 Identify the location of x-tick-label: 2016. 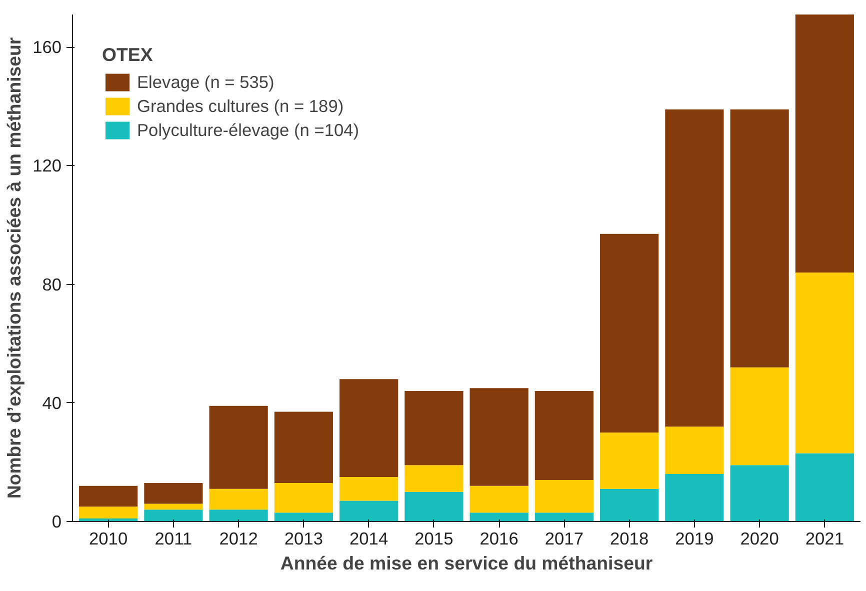
(499, 538).